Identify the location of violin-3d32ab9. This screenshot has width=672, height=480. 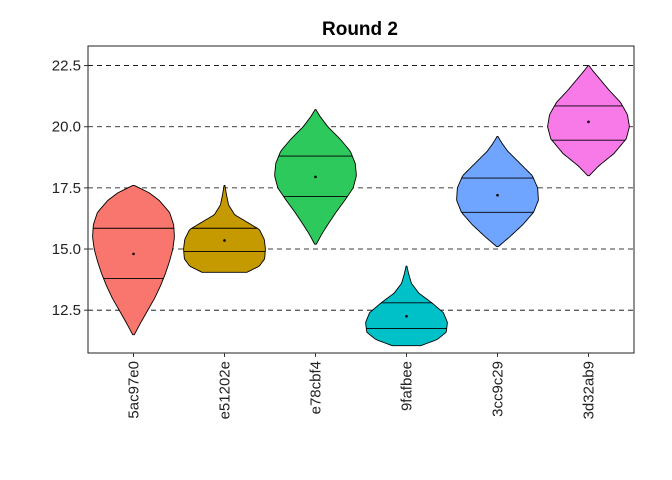
(588, 121).